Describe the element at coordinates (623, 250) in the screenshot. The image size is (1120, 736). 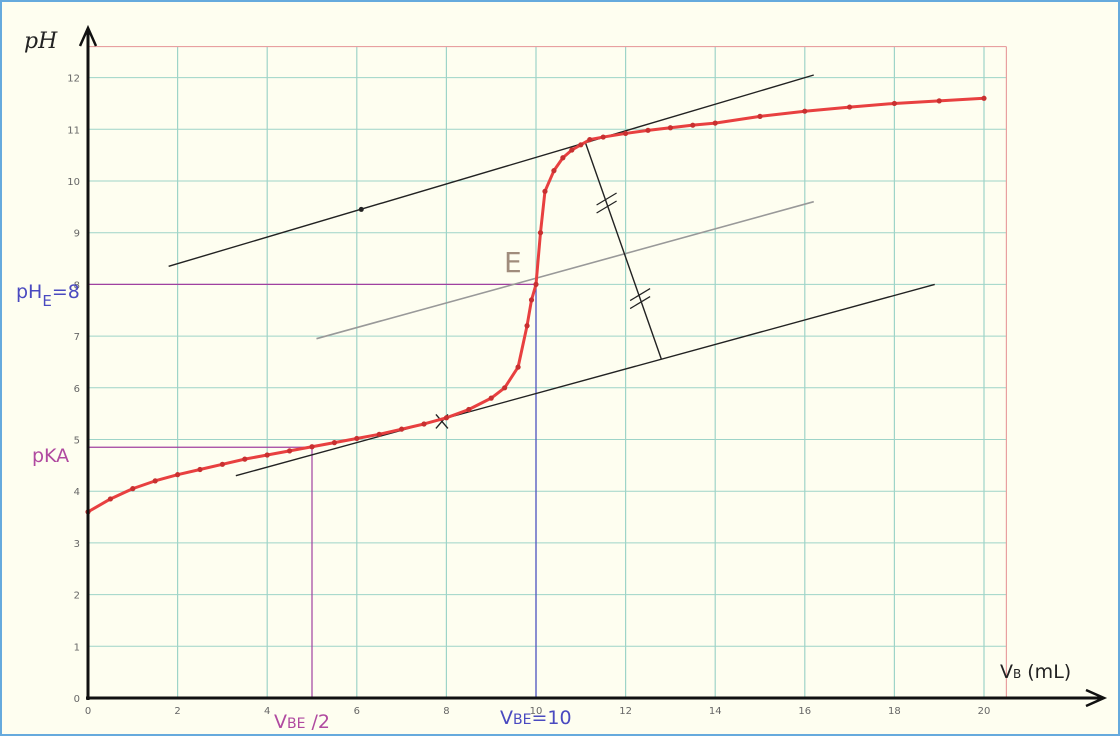
I see `perpendicular-segment` at that location.